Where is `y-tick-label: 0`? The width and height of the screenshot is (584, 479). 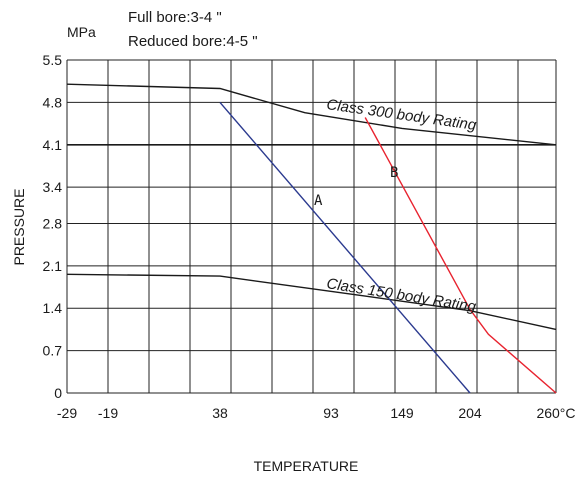 y-tick-label: 0 is located at coordinates (58, 393).